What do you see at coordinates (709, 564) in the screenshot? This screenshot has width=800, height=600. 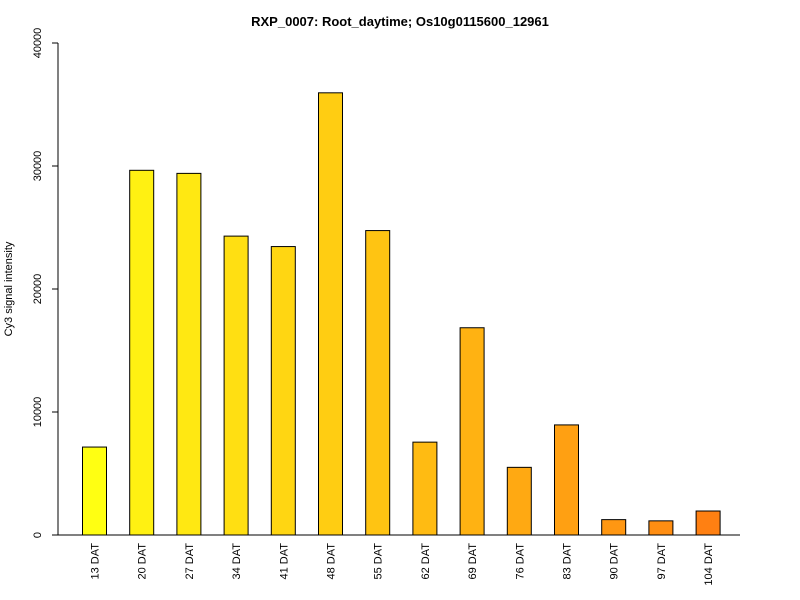 I see `x-tick-label: 104 DAT` at bounding box center [709, 564].